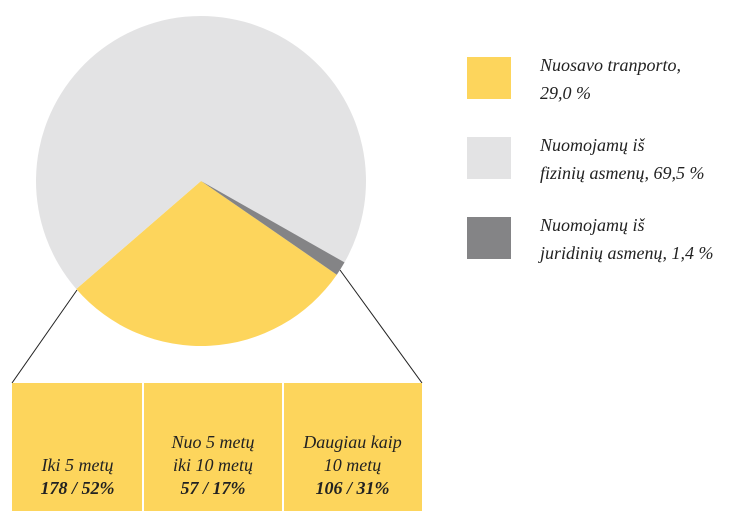  Describe the element at coordinates (626, 253) in the screenshot. I see `legend-label: juridinių asmenų, 1,4 %` at that location.